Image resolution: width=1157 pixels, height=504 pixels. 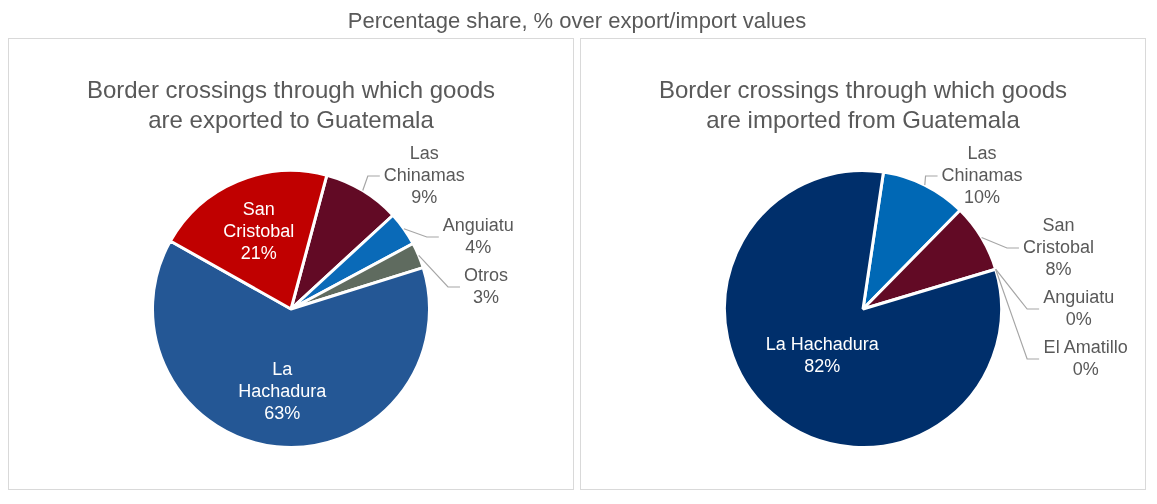 What do you see at coordinates (485, 296) in the screenshot?
I see `data-label: 3%` at bounding box center [485, 296].